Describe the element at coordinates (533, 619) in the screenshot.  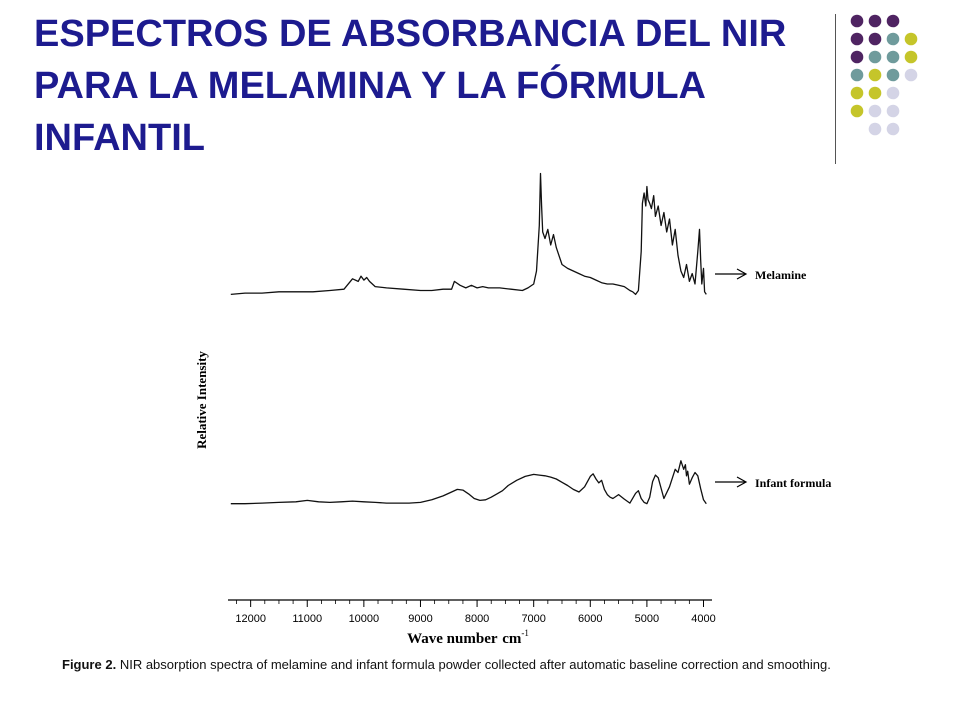
I see `x-tick-label: 7000` at that location.